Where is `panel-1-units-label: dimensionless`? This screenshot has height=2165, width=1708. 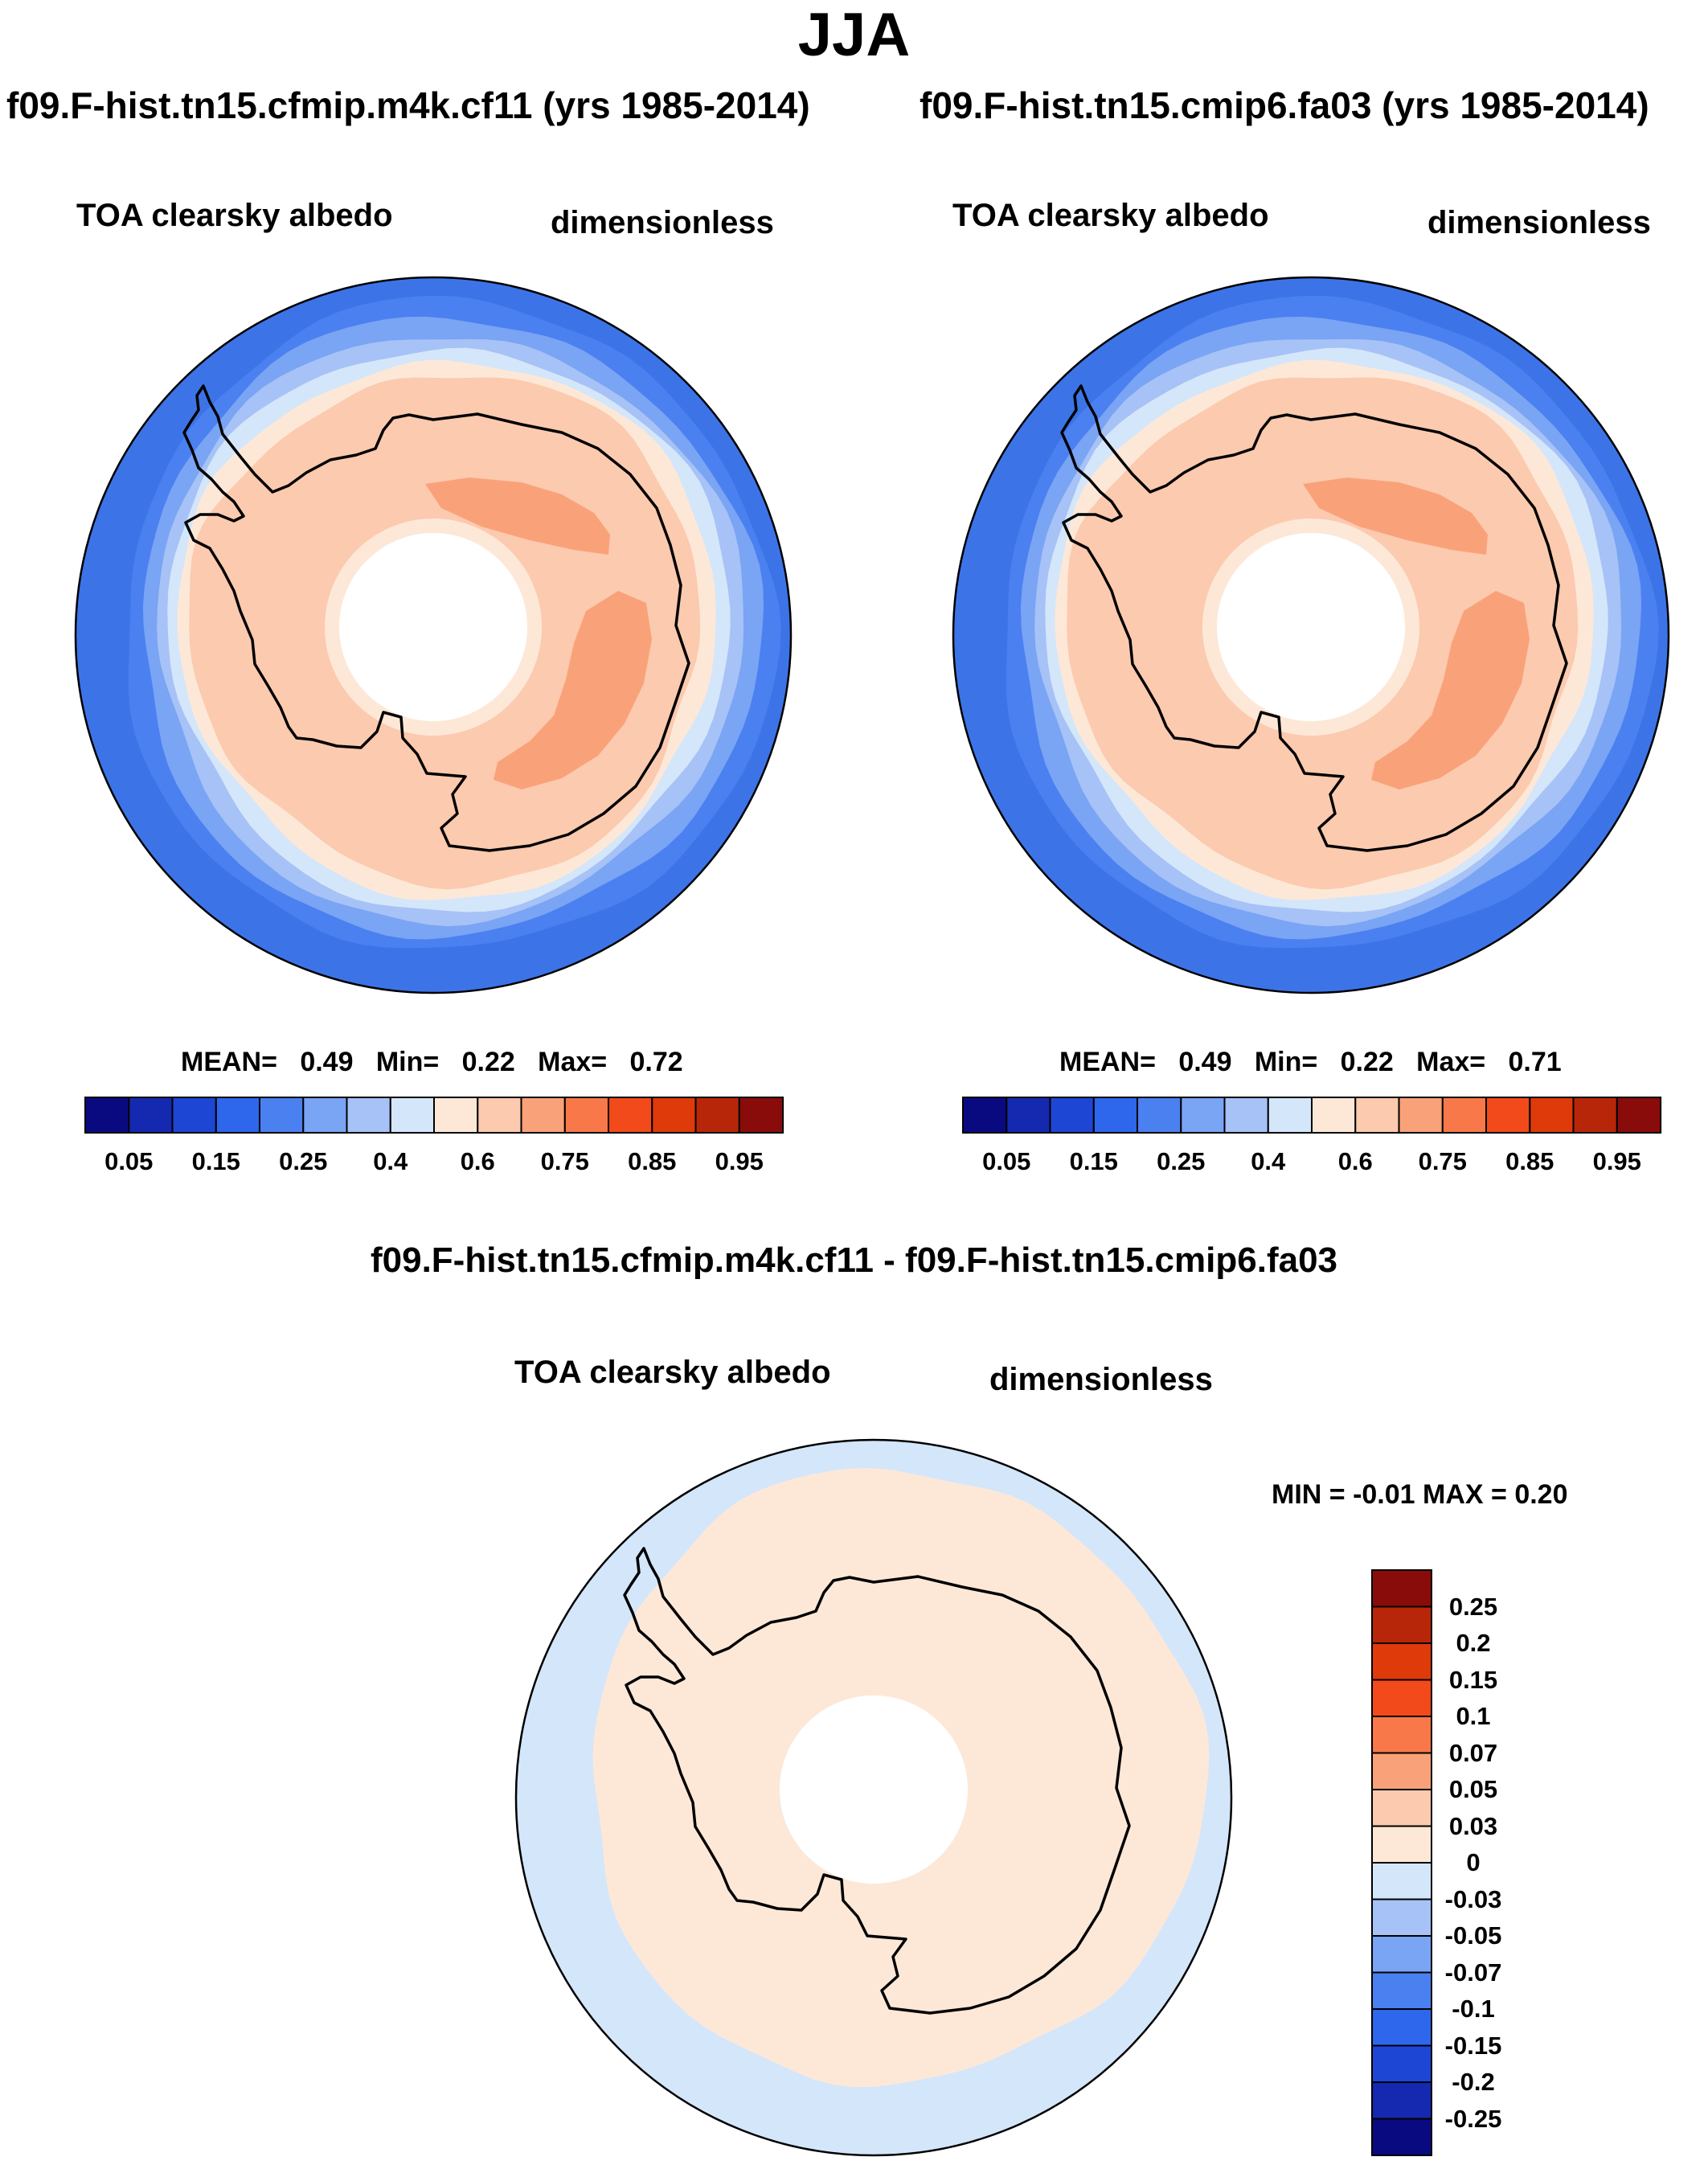 panel-1-units-label: dimensionless is located at coordinates (662, 222).